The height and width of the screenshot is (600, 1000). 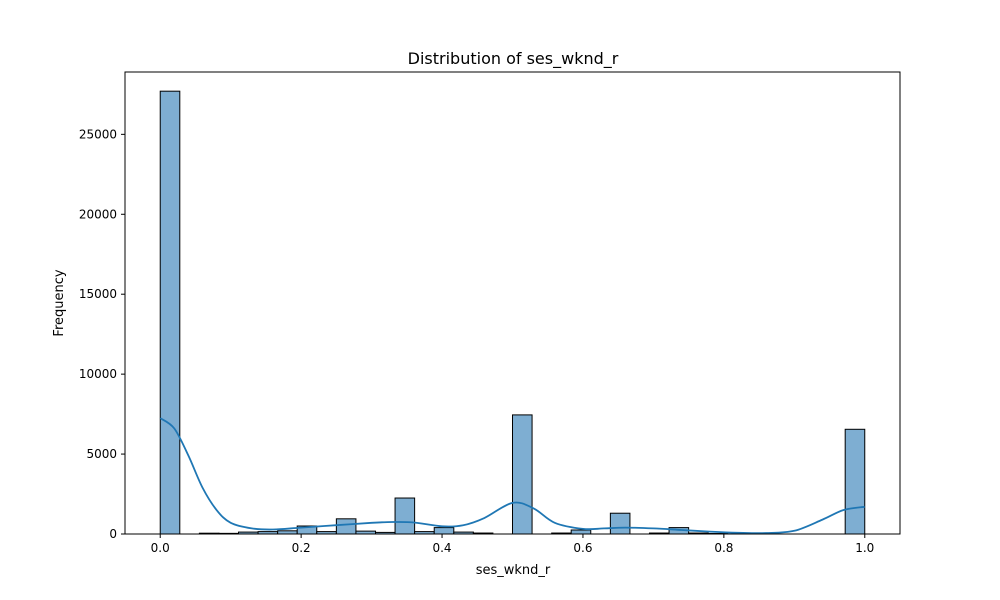 I want to click on y-axis-label: Frequency, so click(x=59, y=302).